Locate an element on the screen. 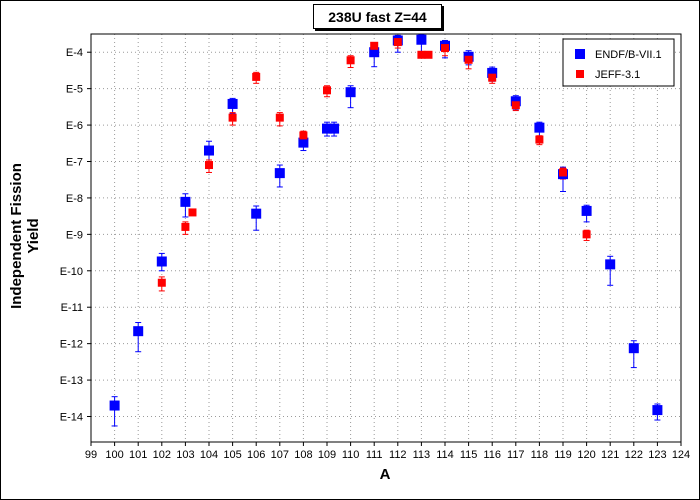 This screenshot has width=700, height=500. y-tick-label: E-10 is located at coordinates (71, 272).